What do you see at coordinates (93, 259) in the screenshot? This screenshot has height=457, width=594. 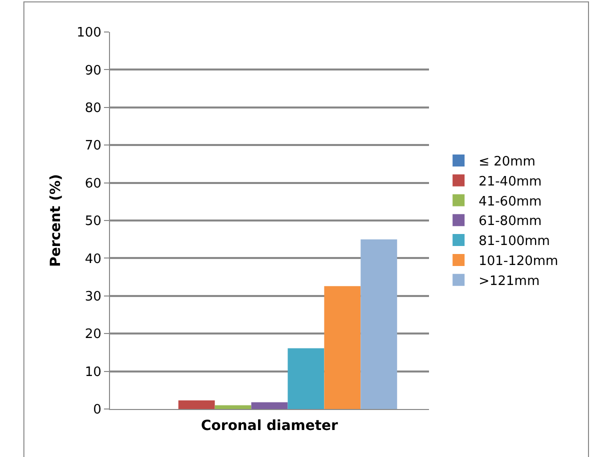 I see `y-tick-label: 40` at bounding box center [93, 259].